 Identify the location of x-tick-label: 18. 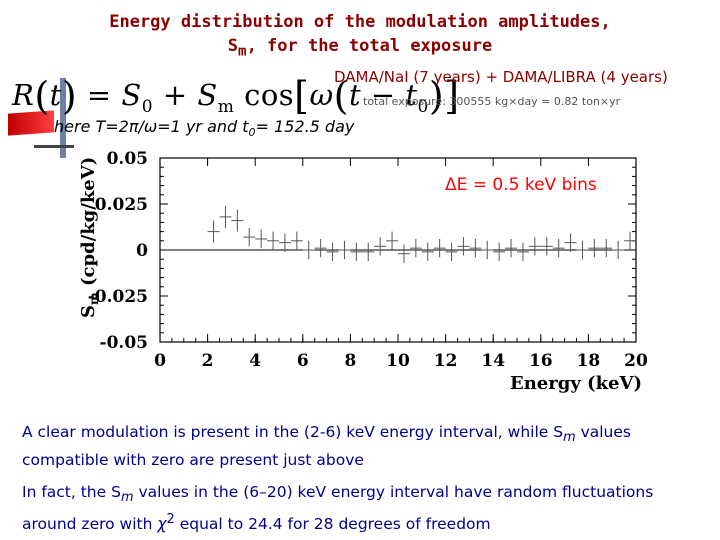
(589, 361).